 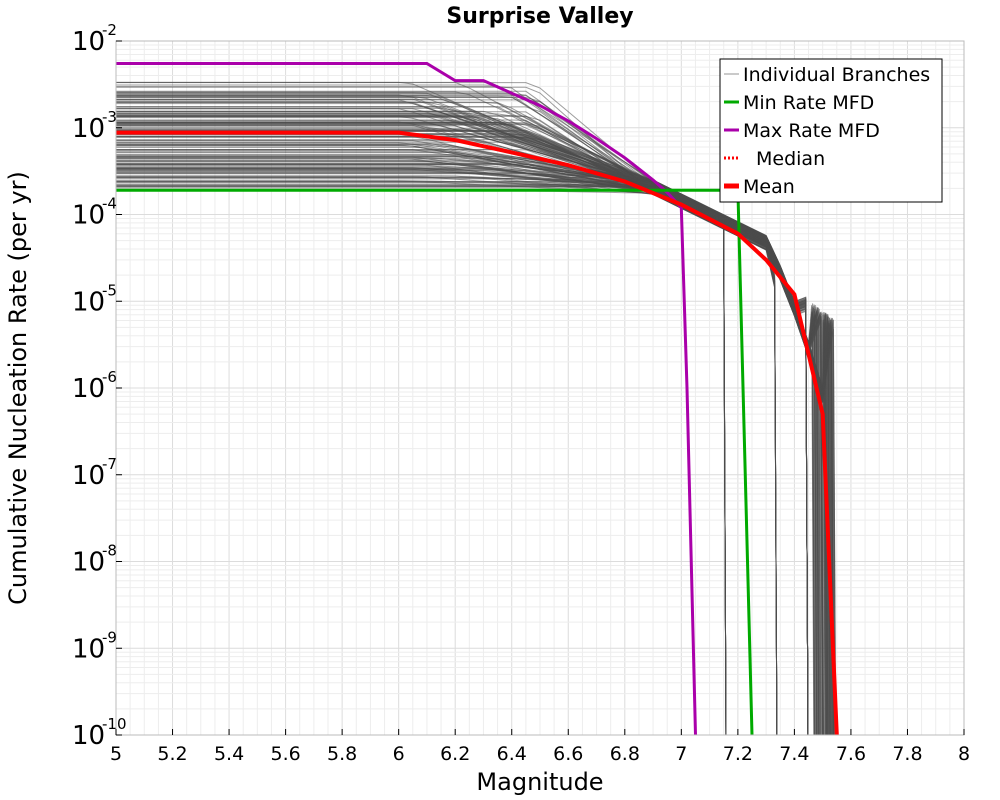 I want to click on y-tick-exponent: -9, so click(x=109, y=637).